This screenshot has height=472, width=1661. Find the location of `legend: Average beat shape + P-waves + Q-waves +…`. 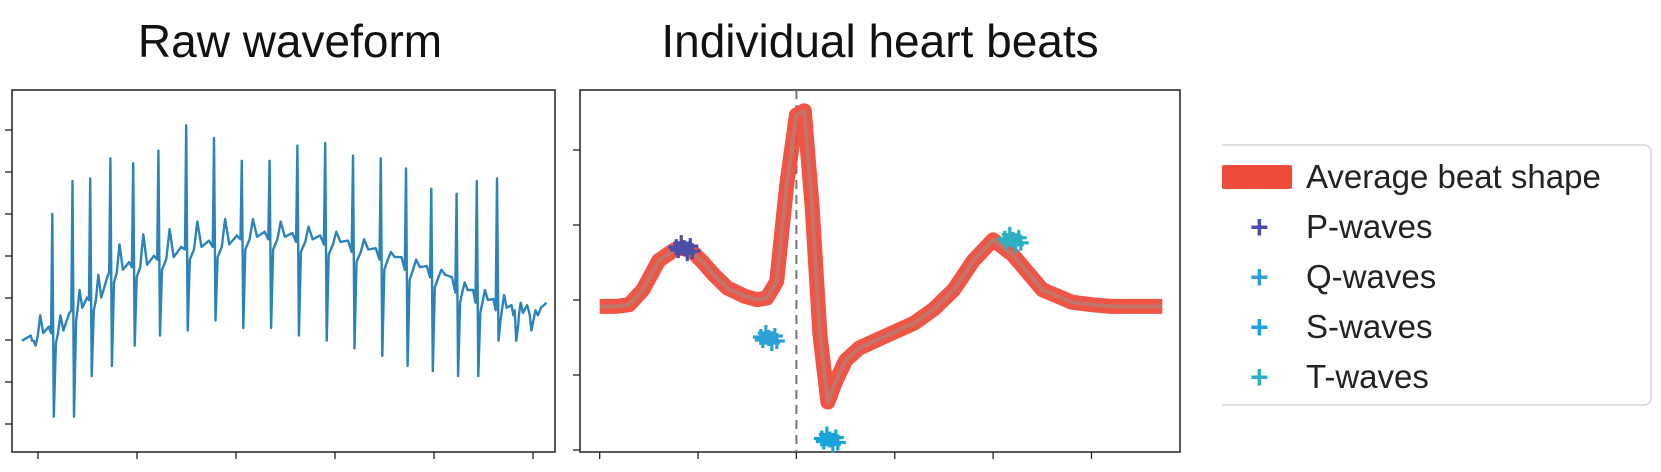

legend: Average beat shape + P-waves + Q-waves +… is located at coordinates (1437, 275).